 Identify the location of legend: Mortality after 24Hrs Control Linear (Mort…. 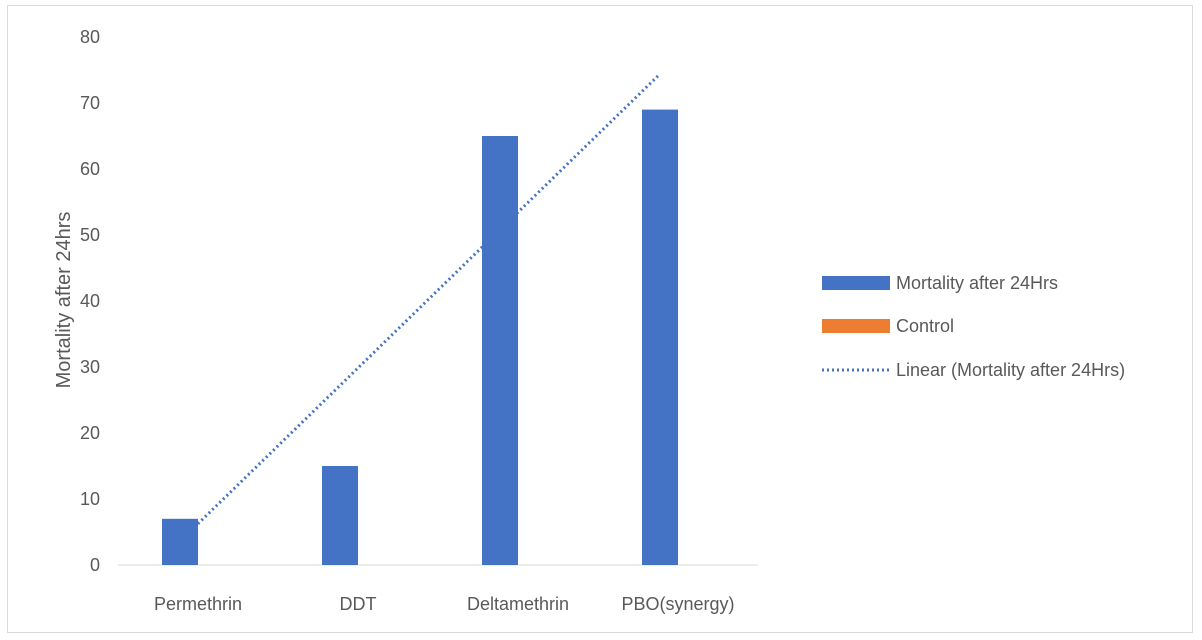
(973, 326).